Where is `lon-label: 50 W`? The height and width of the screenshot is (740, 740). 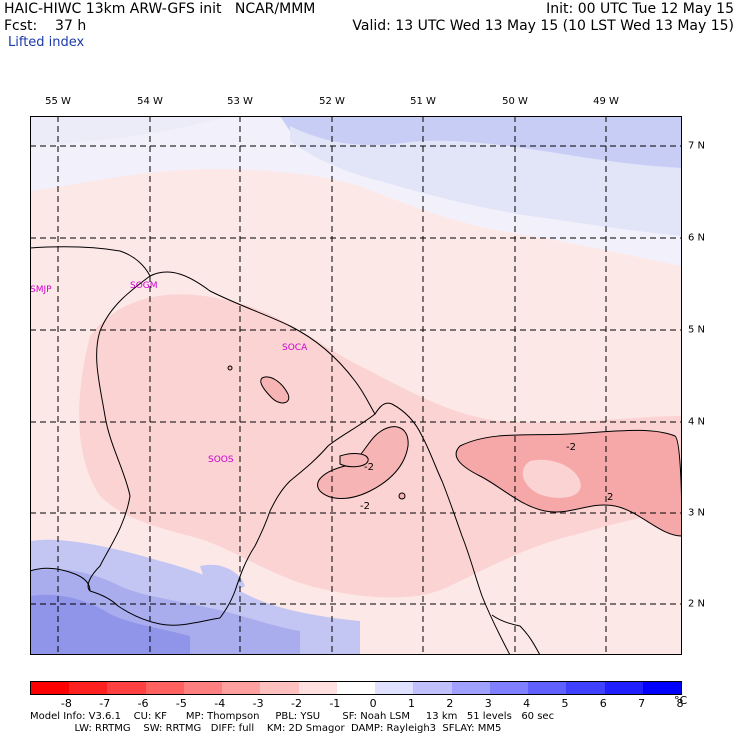 lon-label: 50 W is located at coordinates (515, 101).